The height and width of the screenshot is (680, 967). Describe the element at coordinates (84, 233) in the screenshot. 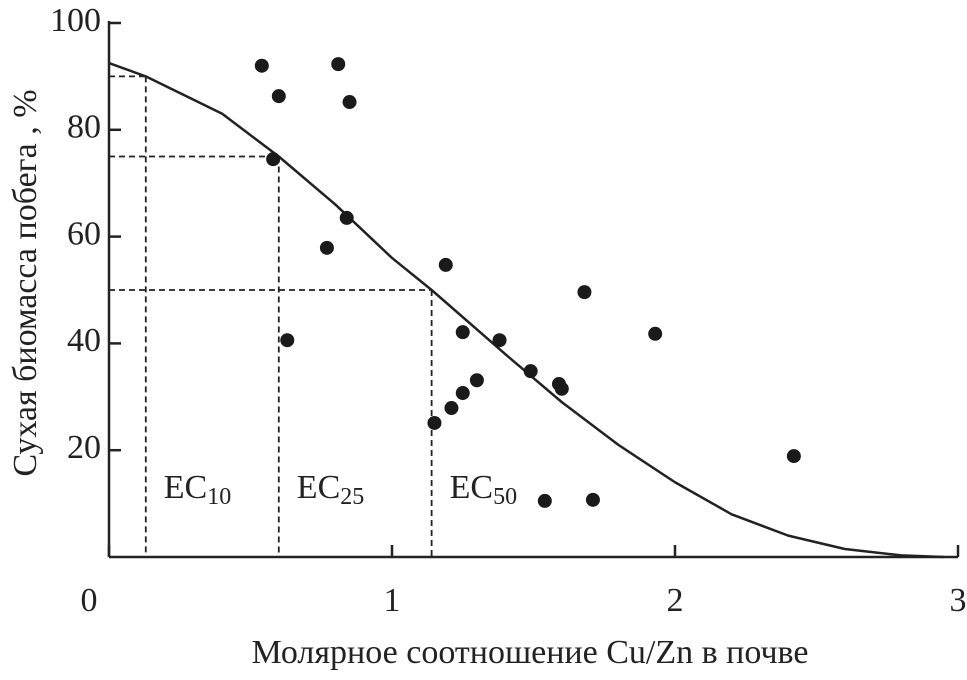

I see `y-tick-label: 60` at that location.